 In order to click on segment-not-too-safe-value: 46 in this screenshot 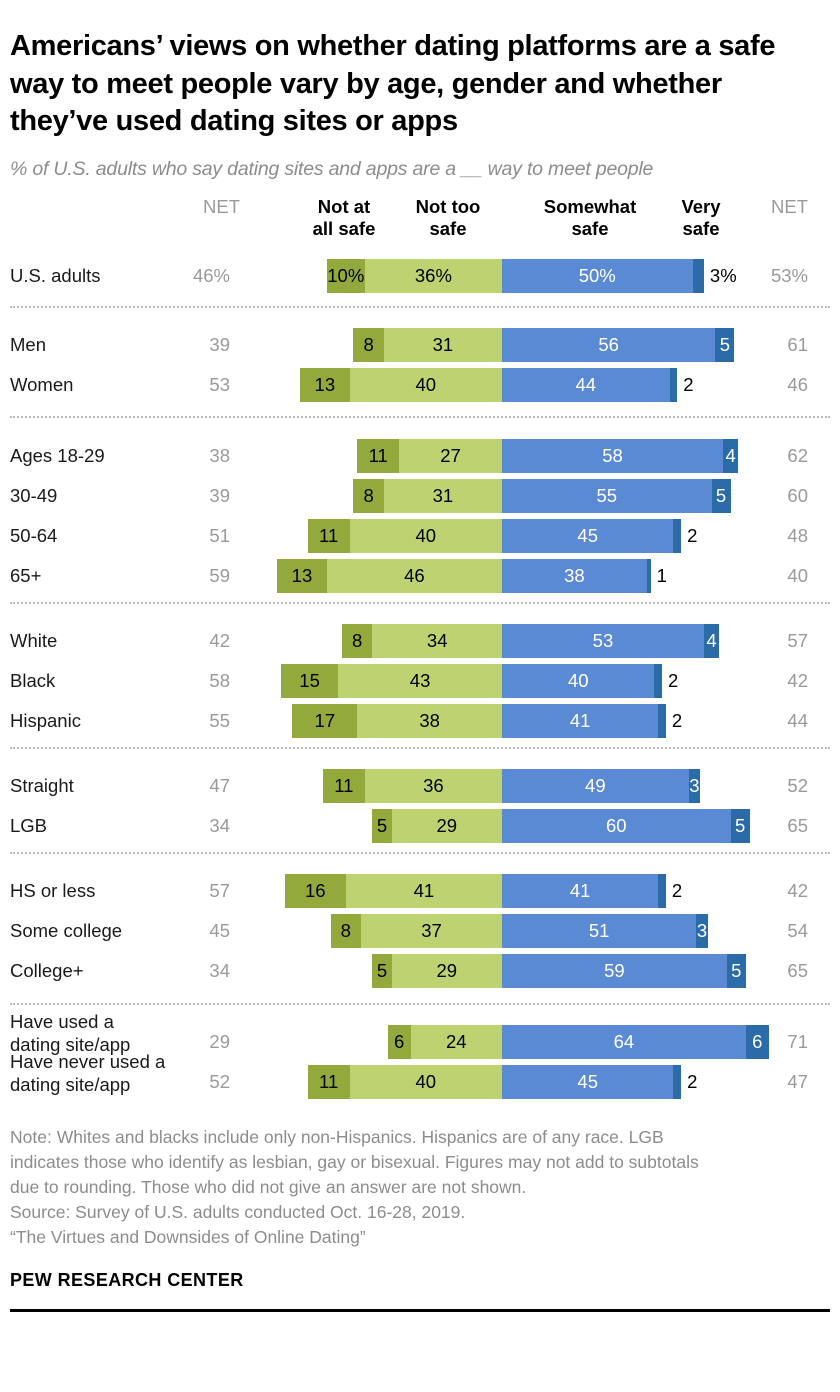, I will do `click(414, 576)`.